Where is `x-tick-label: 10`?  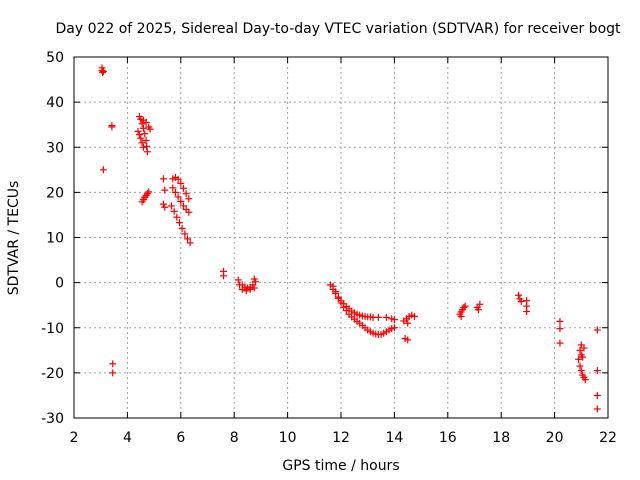 x-tick-label: 10 is located at coordinates (288, 438).